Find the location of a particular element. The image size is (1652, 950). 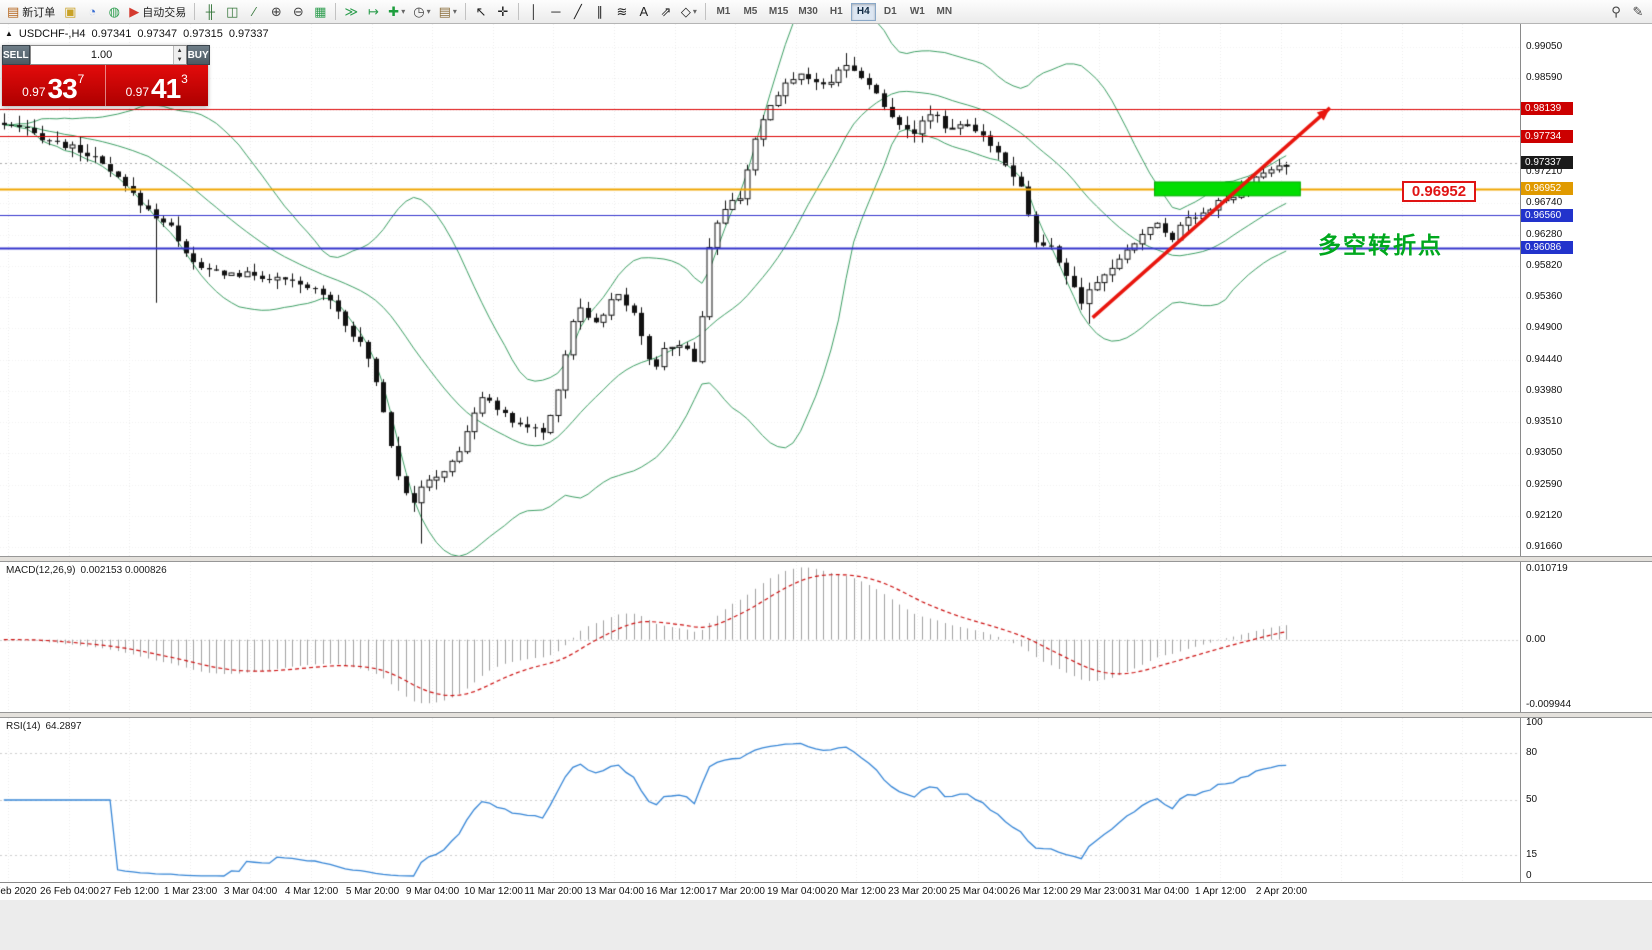

price-badge: 0.97337 is located at coordinates (1547, 163).